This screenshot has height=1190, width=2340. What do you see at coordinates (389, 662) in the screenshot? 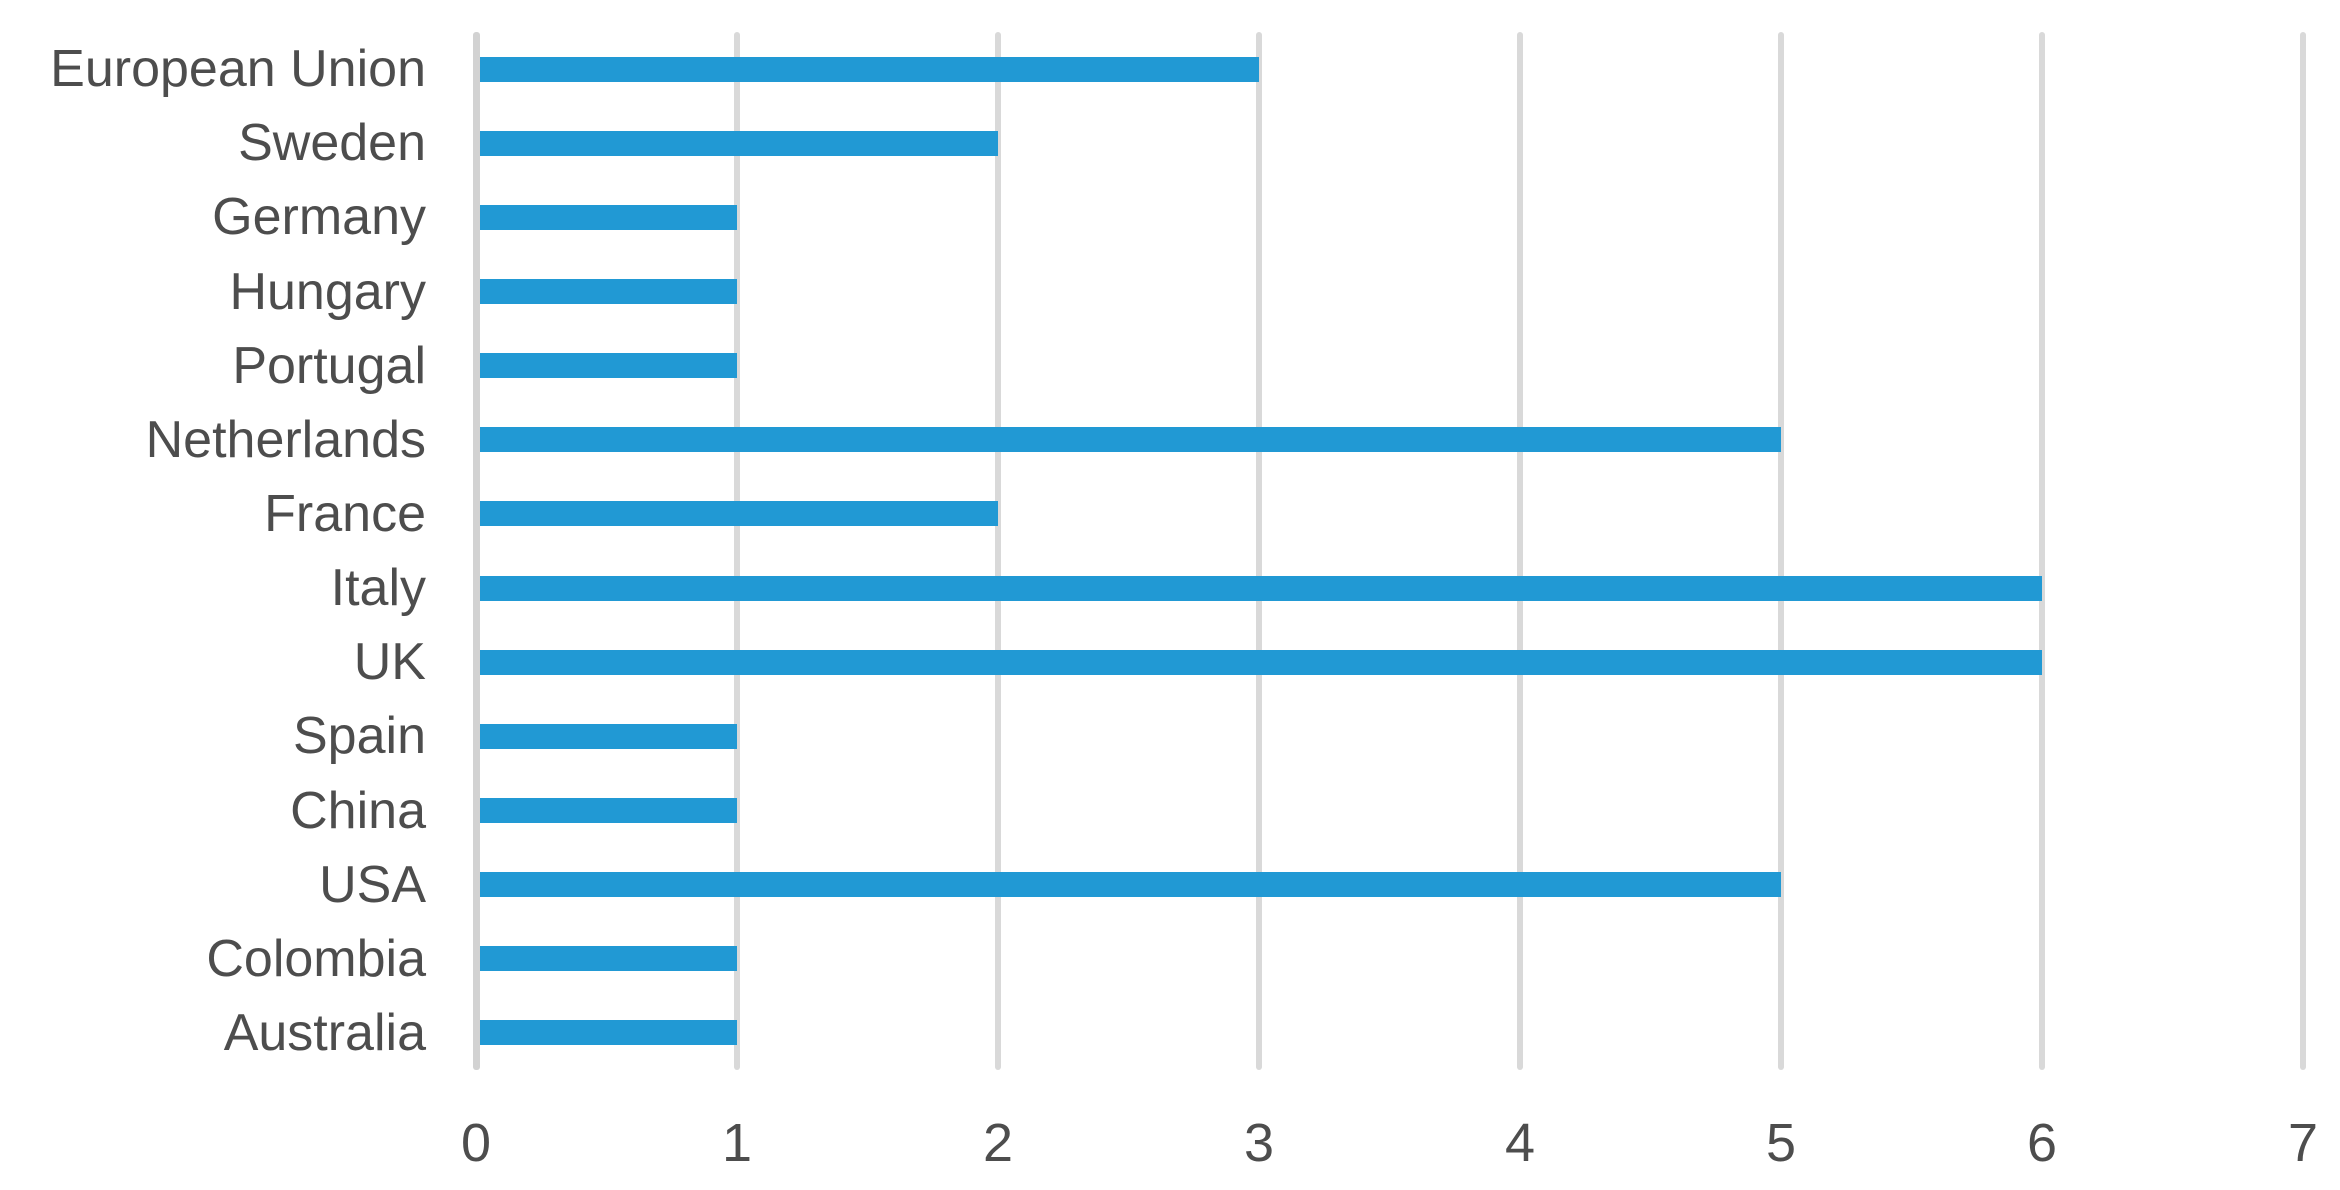
I see `category-label: UK` at bounding box center [389, 662].